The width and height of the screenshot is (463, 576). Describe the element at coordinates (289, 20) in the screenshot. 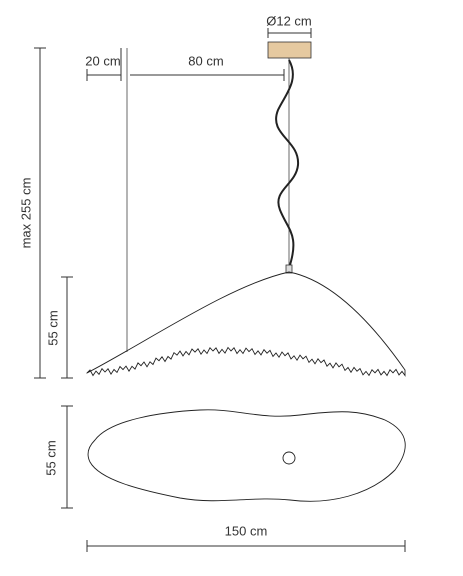

I see `canopy-label: Ø12 cm` at that location.